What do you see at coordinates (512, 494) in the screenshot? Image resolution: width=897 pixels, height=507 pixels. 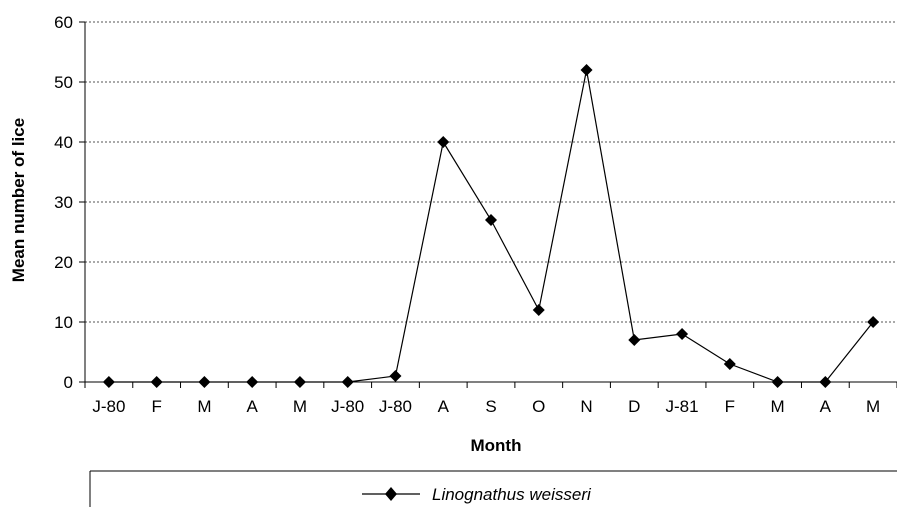 I see `legend-label: Linognathus weisseri` at bounding box center [512, 494].